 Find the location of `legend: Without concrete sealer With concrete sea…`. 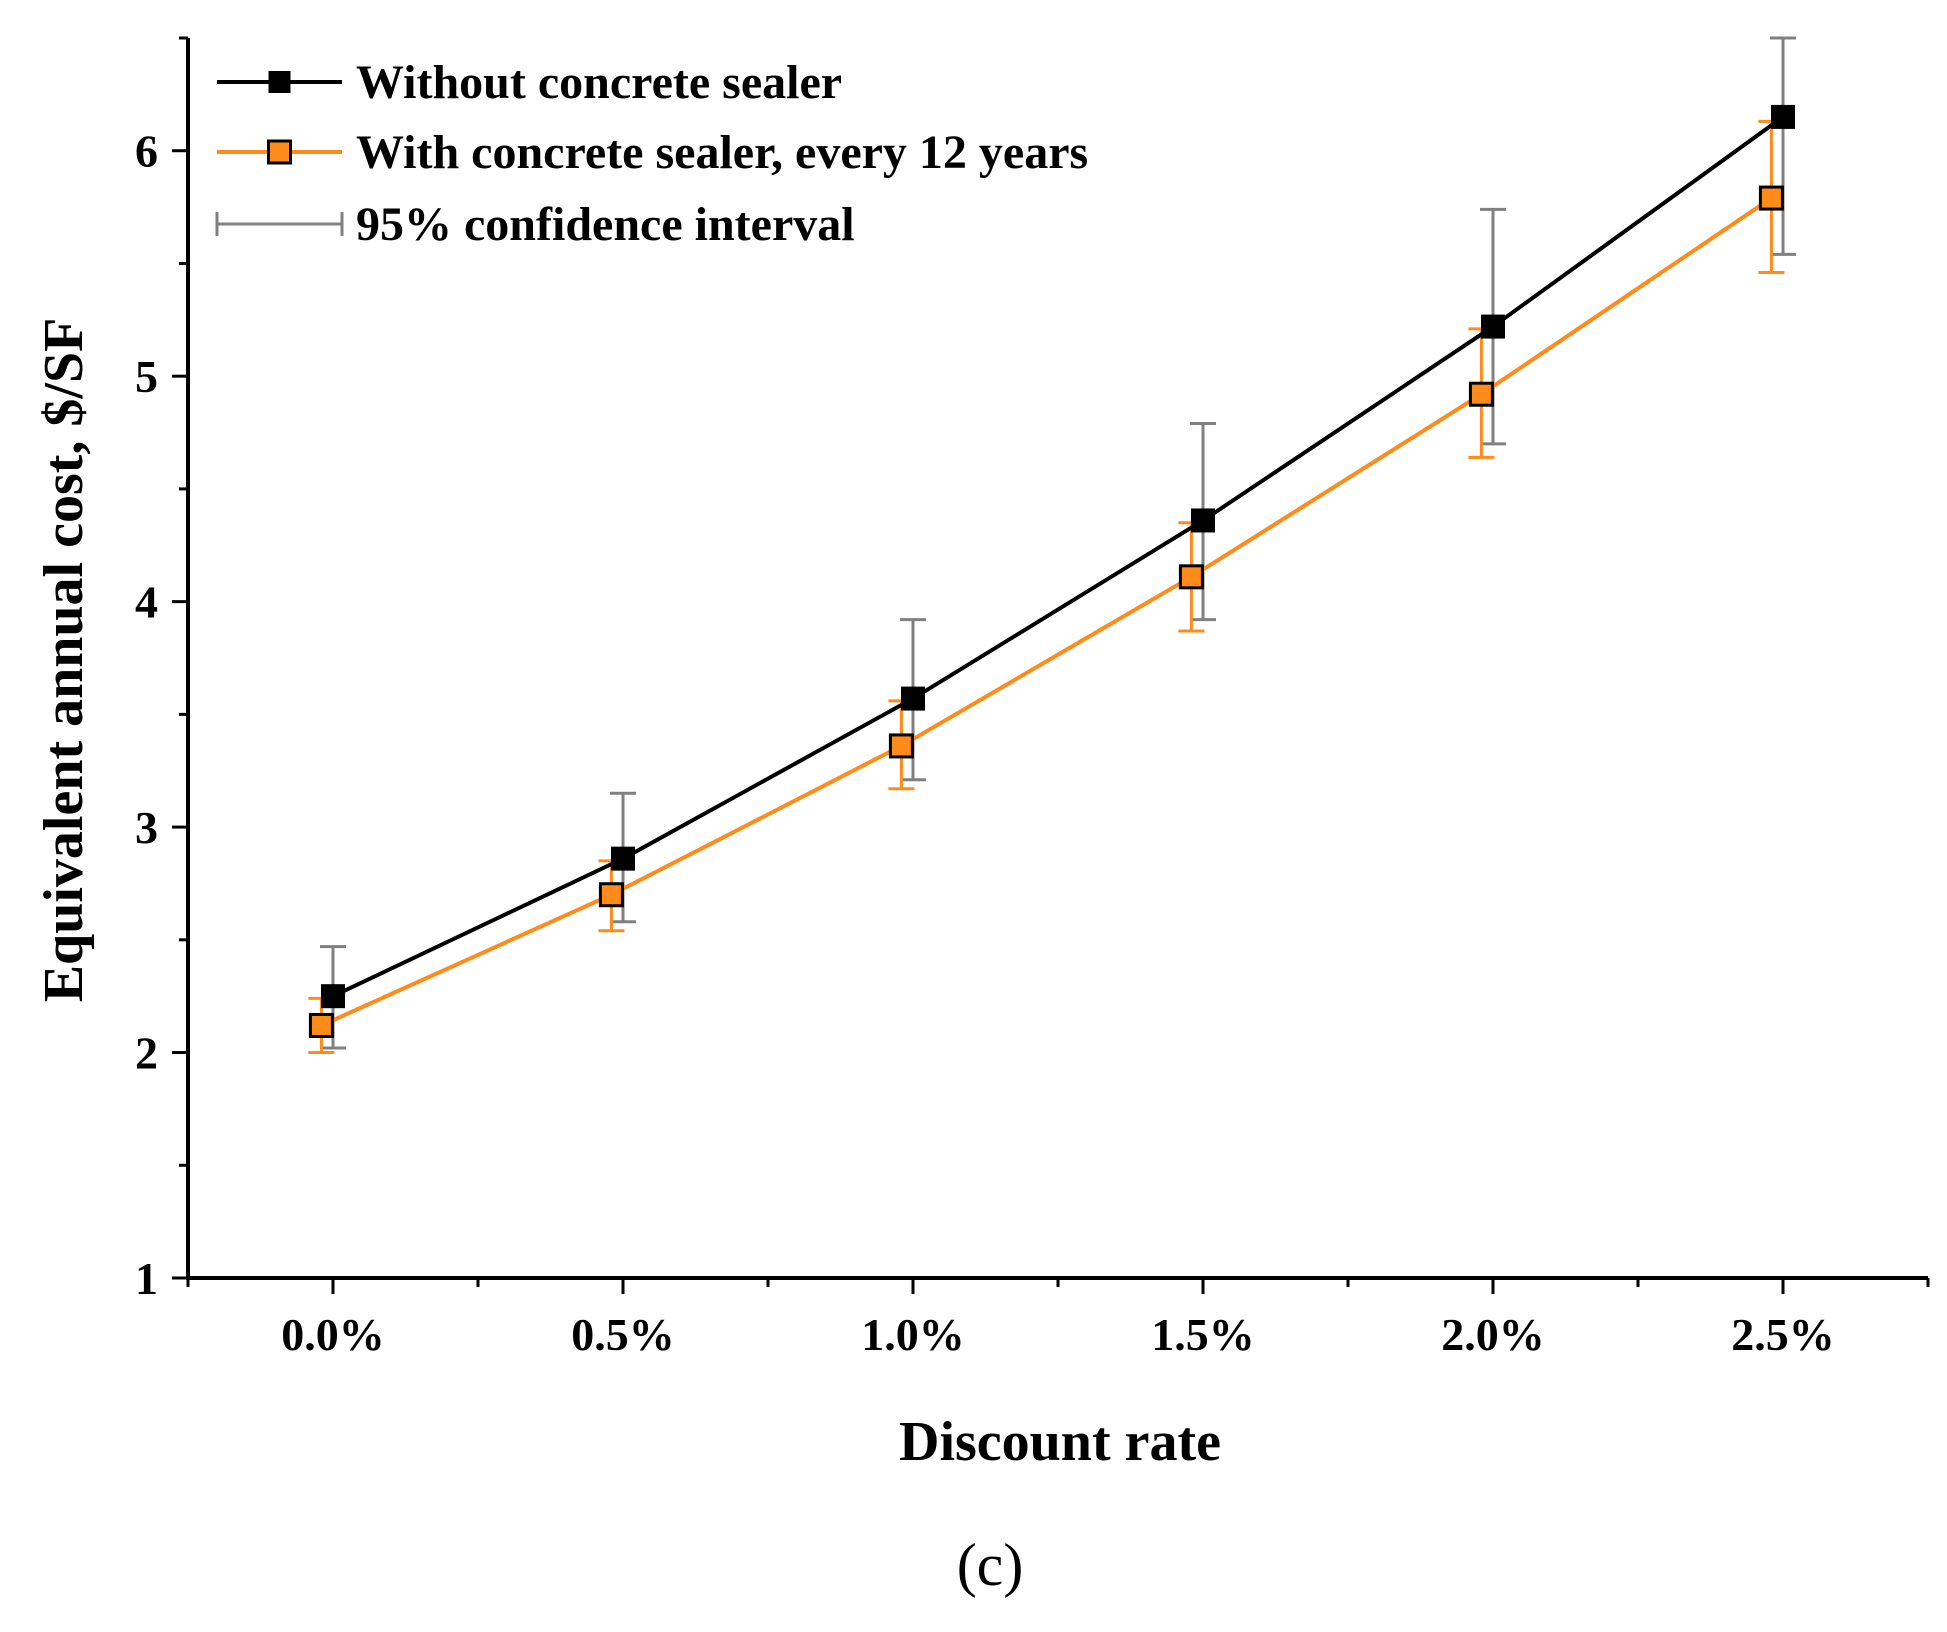

legend: Without concrete sealer With concrete sea… is located at coordinates (651, 153).